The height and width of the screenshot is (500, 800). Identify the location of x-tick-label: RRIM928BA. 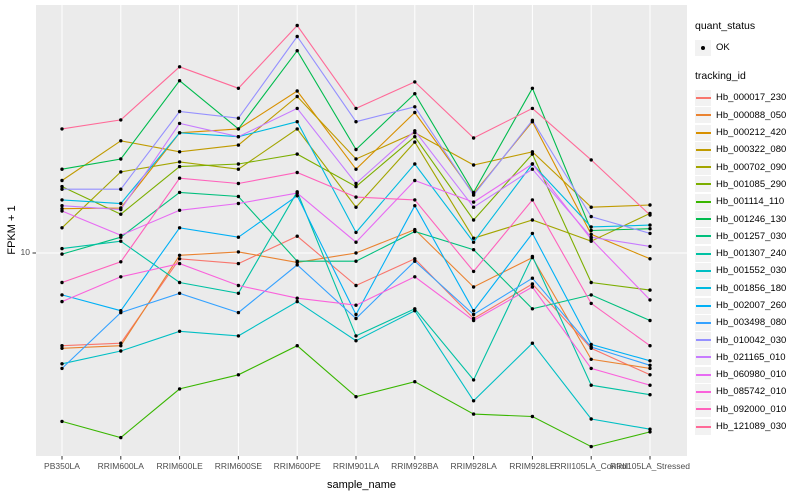
(415, 466).